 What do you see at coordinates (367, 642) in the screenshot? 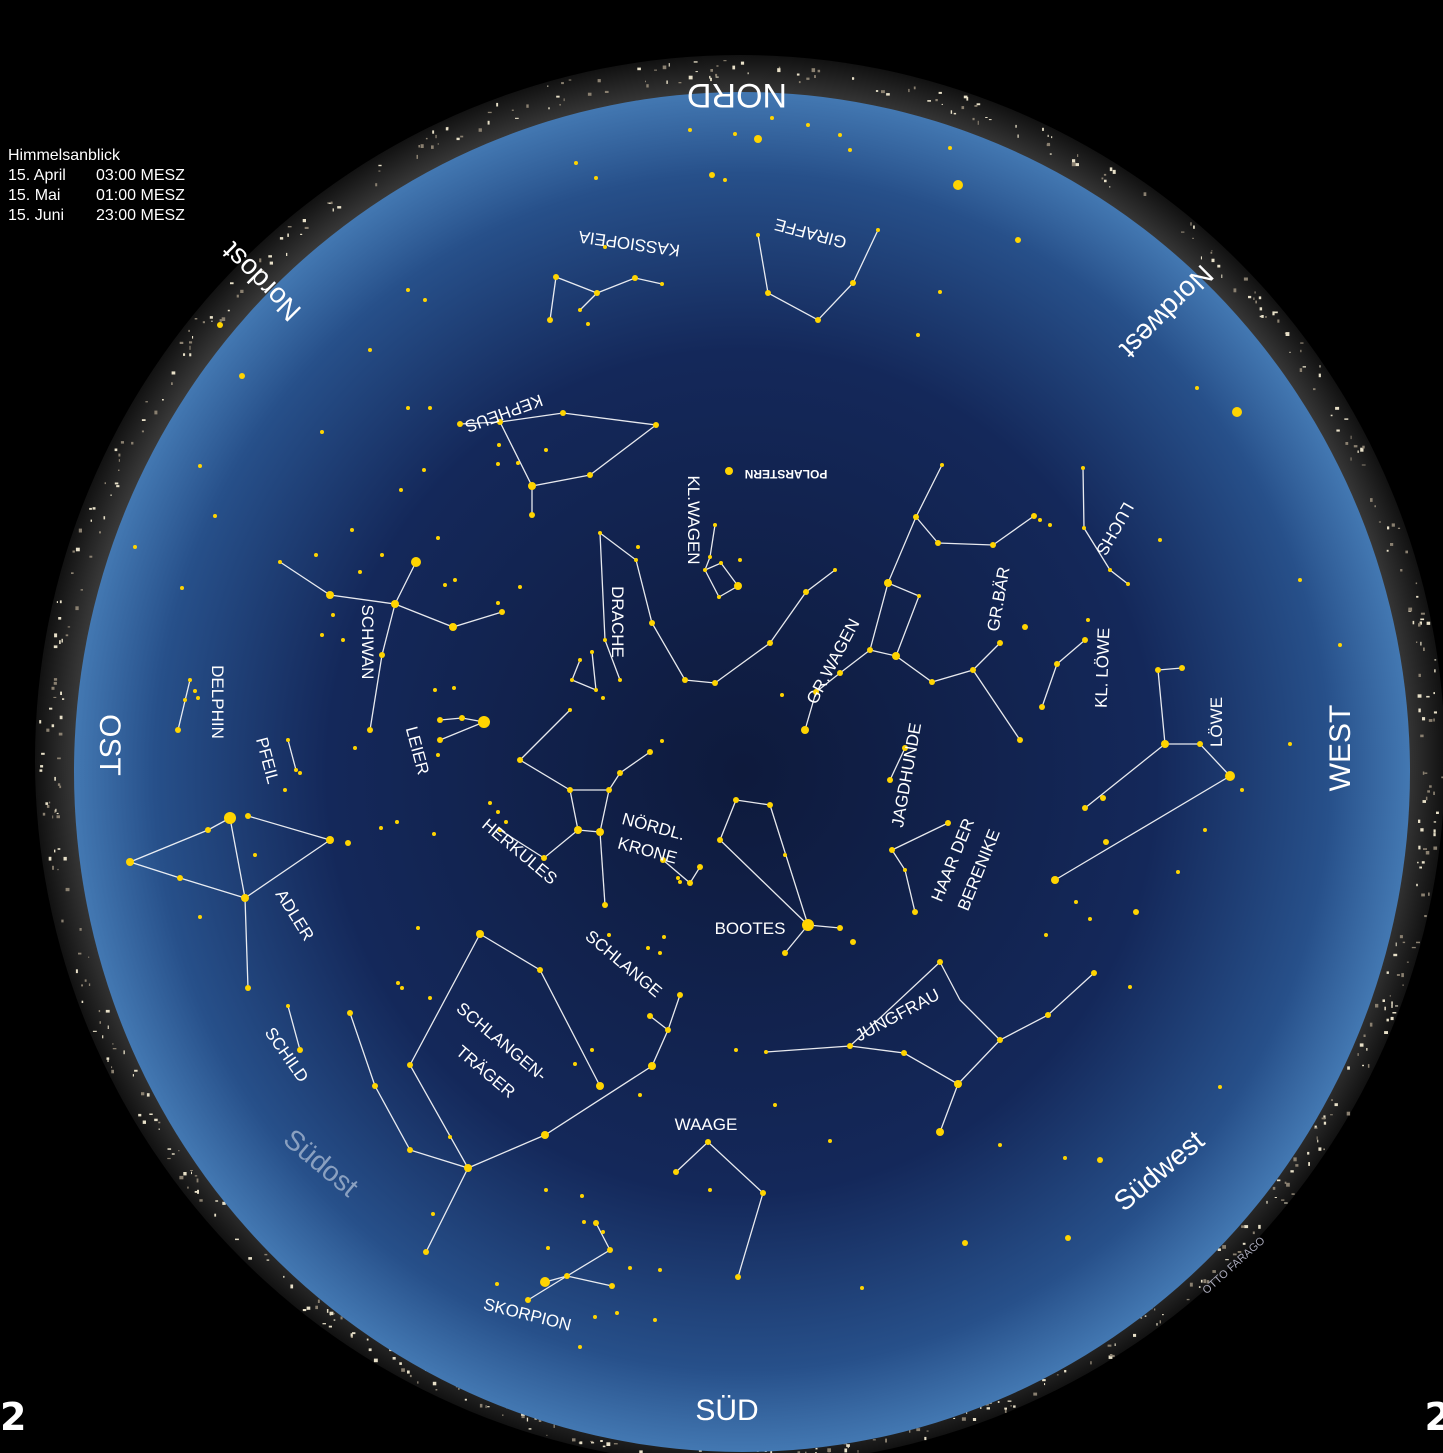
I see `label-schwan: SCHWAN` at bounding box center [367, 642].